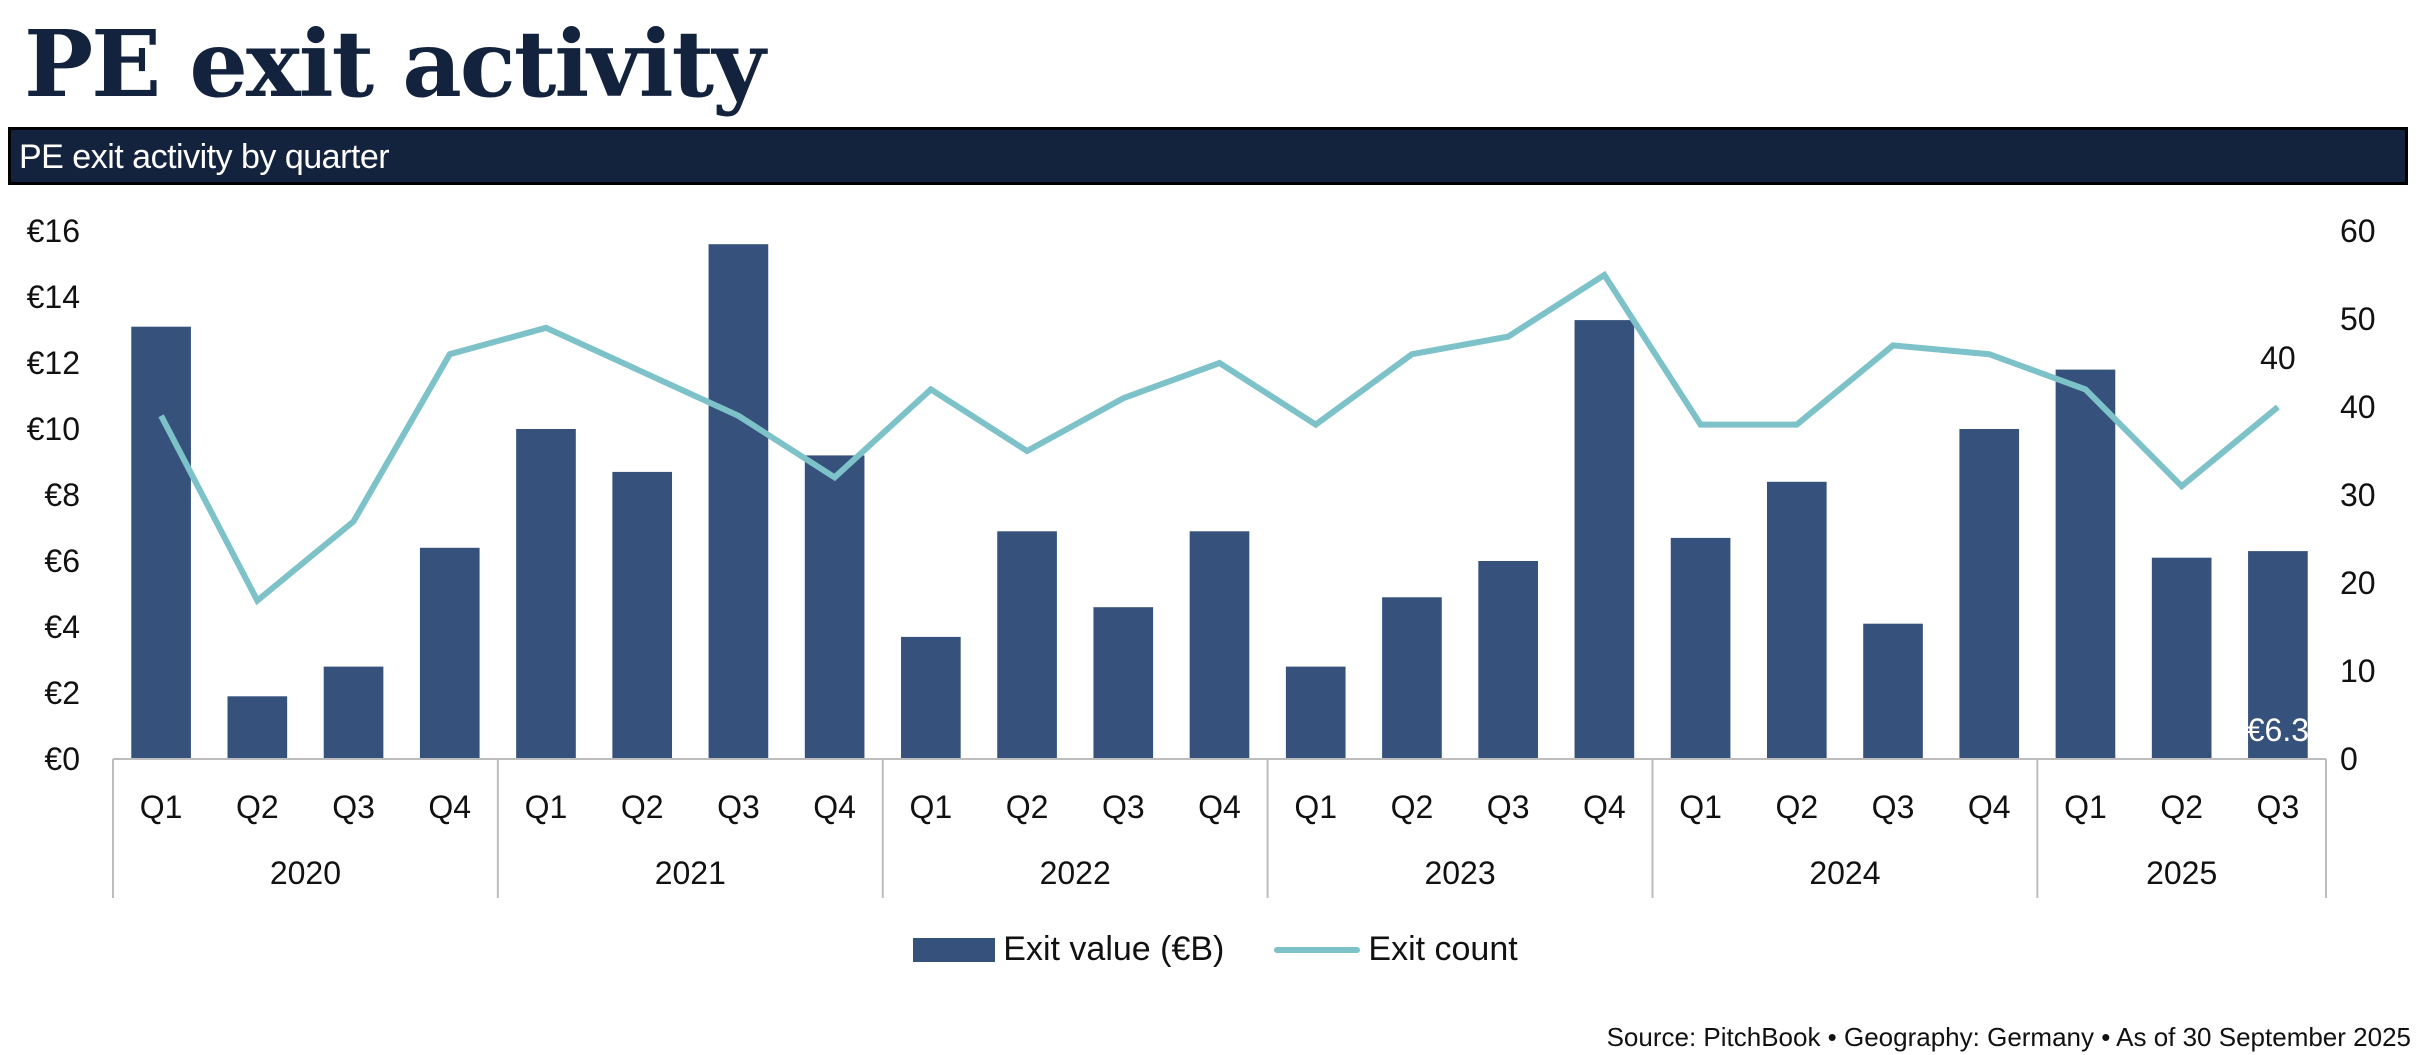  I want to click on legend-item-exit-count: Exit count, so click(1396, 949).